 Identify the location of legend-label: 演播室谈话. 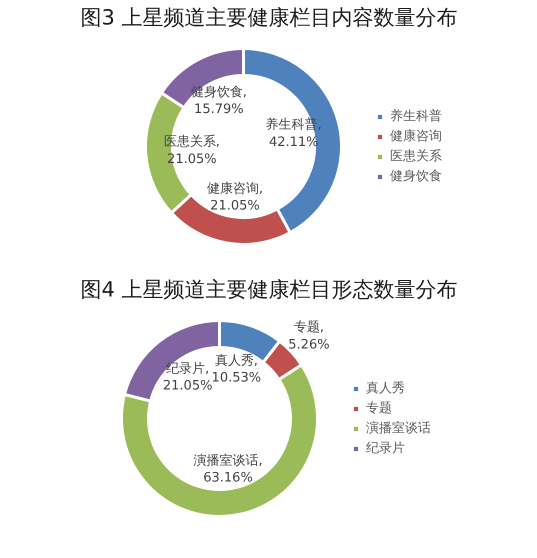
(398, 429).